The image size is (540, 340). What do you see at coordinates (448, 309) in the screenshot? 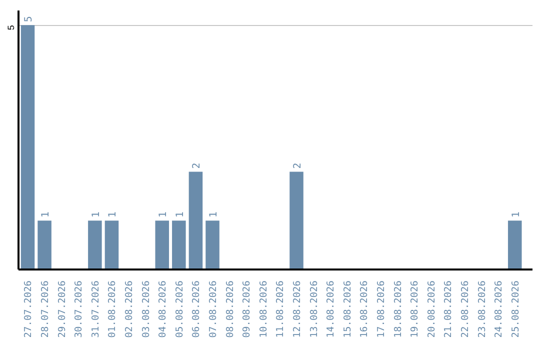
I see `x-tick-label: 21.08.2026` at bounding box center [448, 309].